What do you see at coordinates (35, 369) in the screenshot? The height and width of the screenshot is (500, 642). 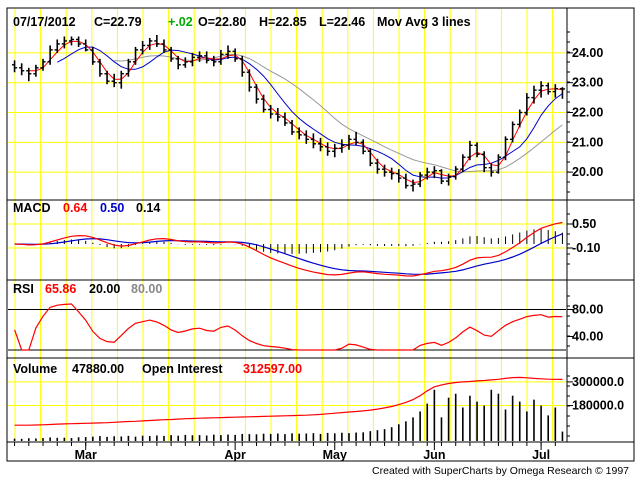 I see `volume-legend-title: Volume` at bounding box center [35, 369].